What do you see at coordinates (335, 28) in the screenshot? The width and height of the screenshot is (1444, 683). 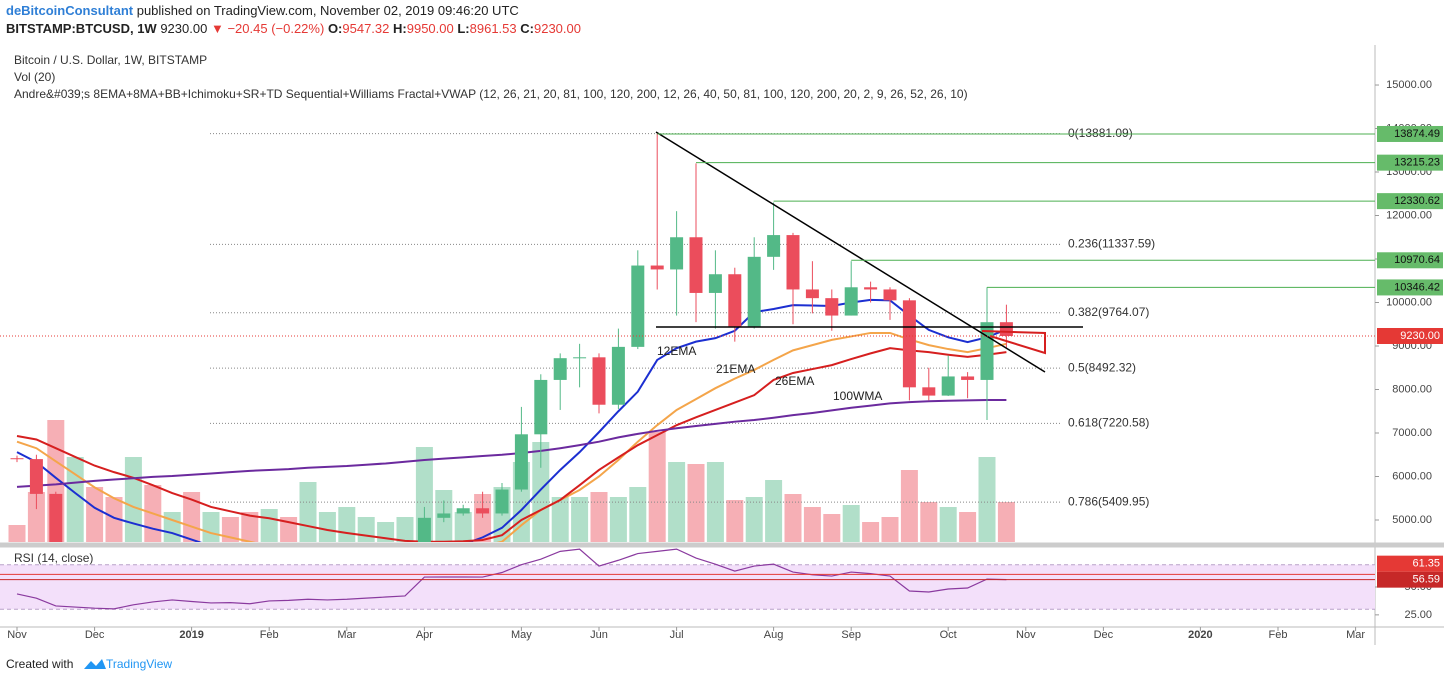 I see `ohlc-key: O:` at bounding box center [335, 28].